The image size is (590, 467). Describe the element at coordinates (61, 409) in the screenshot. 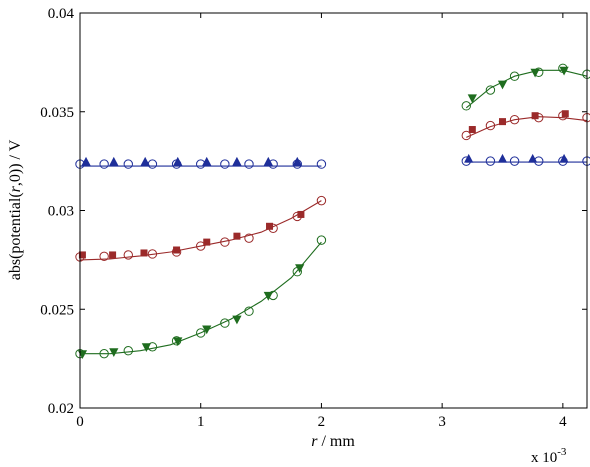

I see `y-tick-label: 0.02` at that location.